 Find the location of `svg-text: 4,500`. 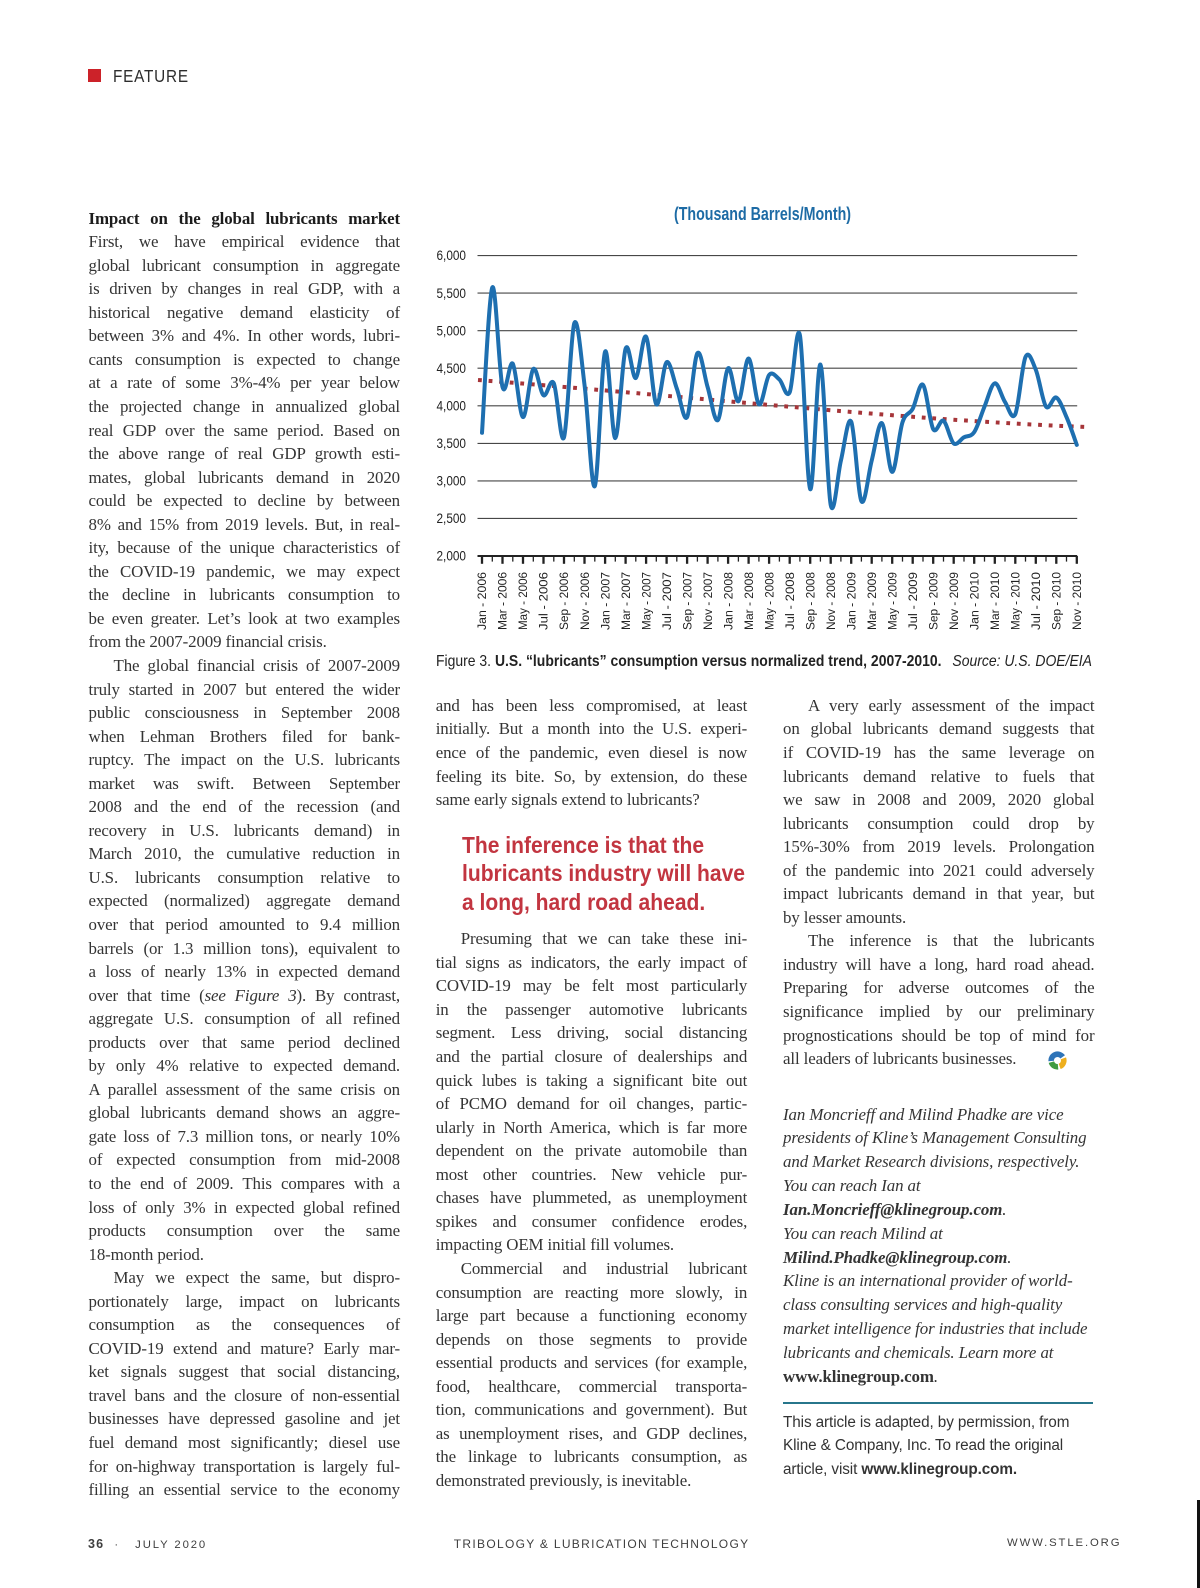

svg-text: 4,500 is located at coordinates (452, 368).